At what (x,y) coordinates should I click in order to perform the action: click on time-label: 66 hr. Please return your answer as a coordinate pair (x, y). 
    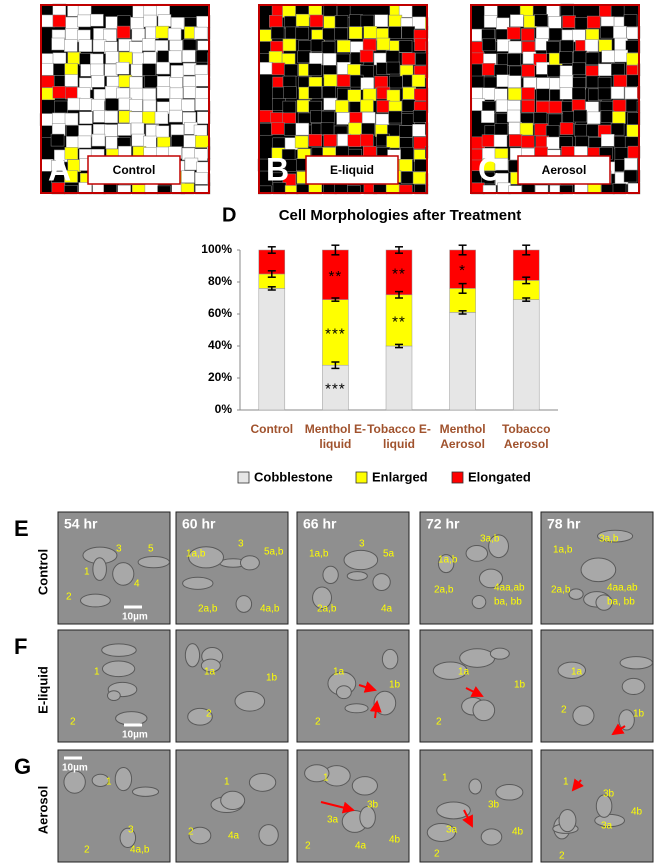
    Looking at the image, I should click on (320, 524).